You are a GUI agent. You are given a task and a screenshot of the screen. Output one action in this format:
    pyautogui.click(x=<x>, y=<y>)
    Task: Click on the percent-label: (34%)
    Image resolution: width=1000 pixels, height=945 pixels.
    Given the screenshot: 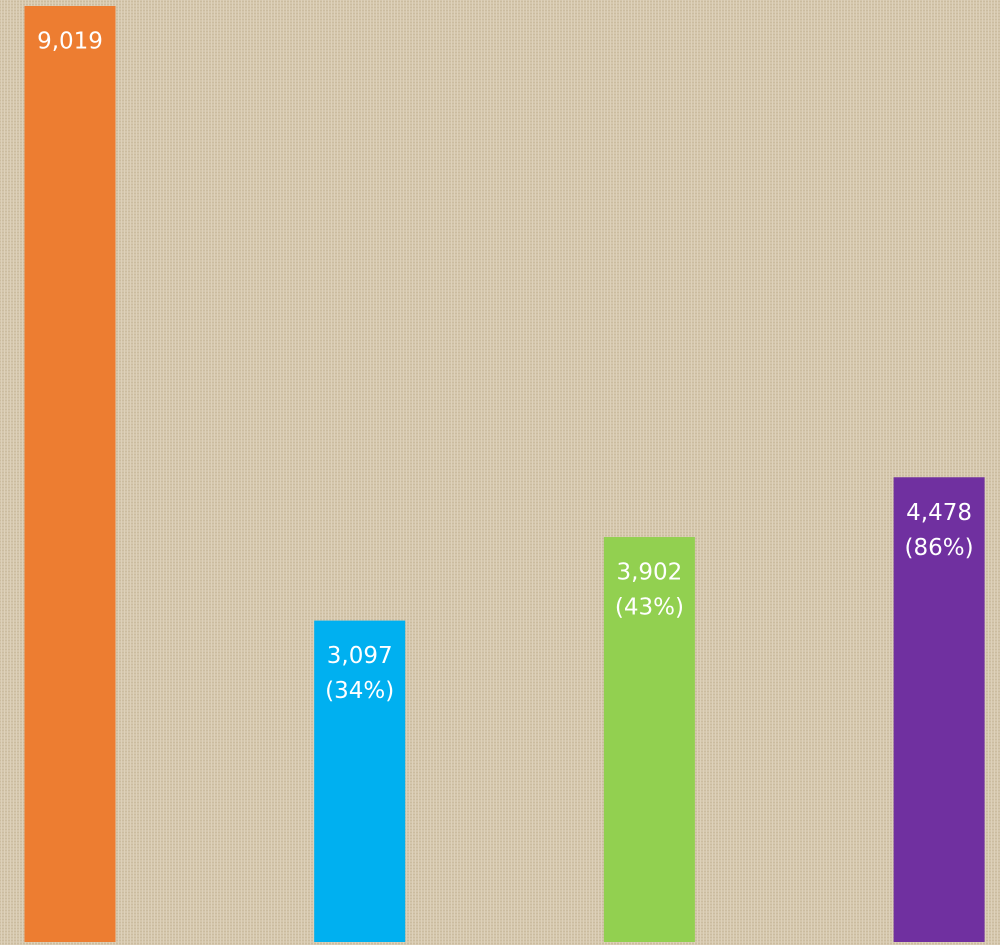 What is the action you would take?
    pyautogui.click(x=359, y=691)
    